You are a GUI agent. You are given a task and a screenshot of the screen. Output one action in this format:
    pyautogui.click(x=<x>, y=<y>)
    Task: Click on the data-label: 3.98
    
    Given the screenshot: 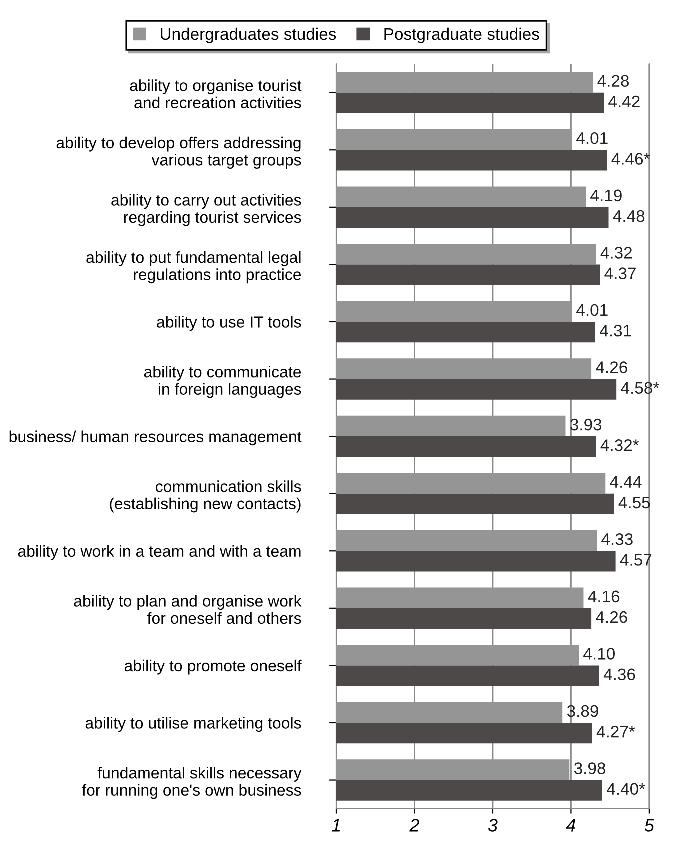 What is the action you would take?
    pyautogui.click(x=590, y=768)
    